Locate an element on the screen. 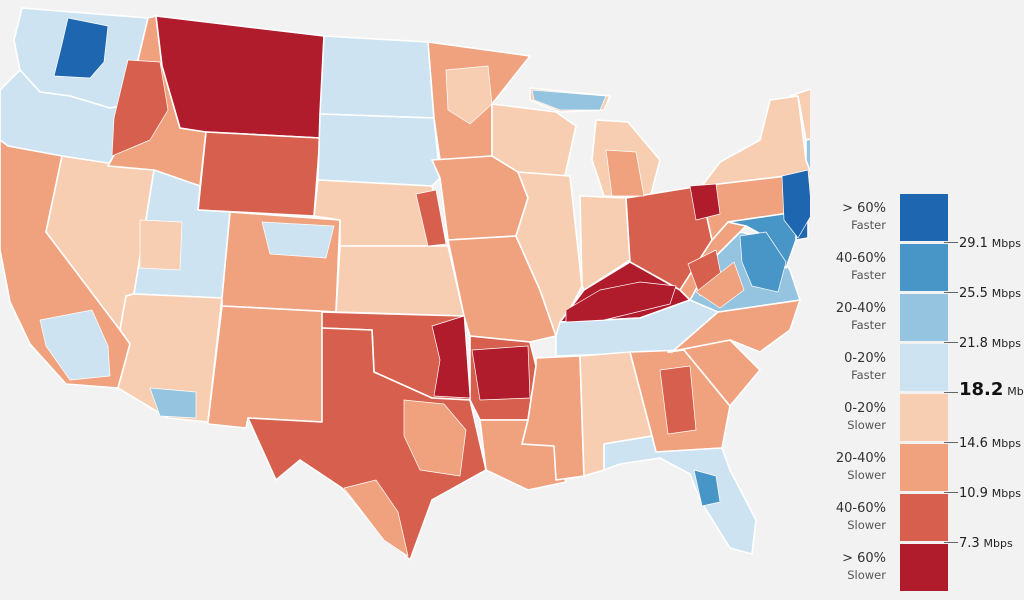  region-florida is located at coordinates (680, 495).